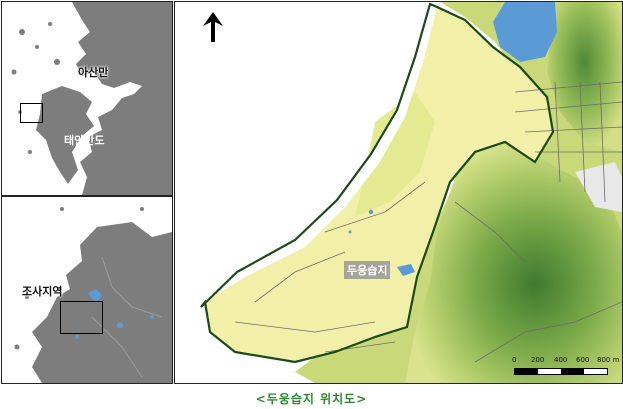 This screenshot has height=409, width=623. I want to click on label-taean-peninsula: 태안반도, so click(84, 140).